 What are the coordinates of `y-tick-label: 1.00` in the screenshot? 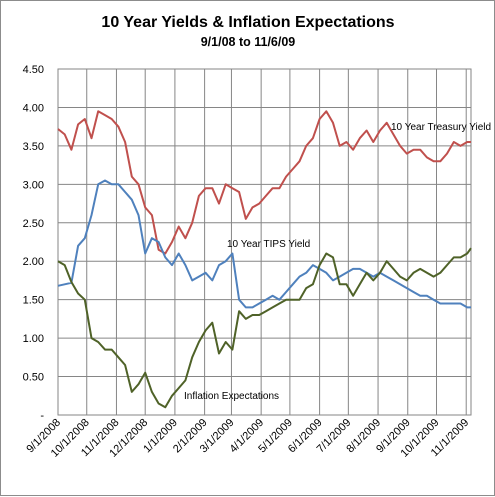 It's located at (33, 339).